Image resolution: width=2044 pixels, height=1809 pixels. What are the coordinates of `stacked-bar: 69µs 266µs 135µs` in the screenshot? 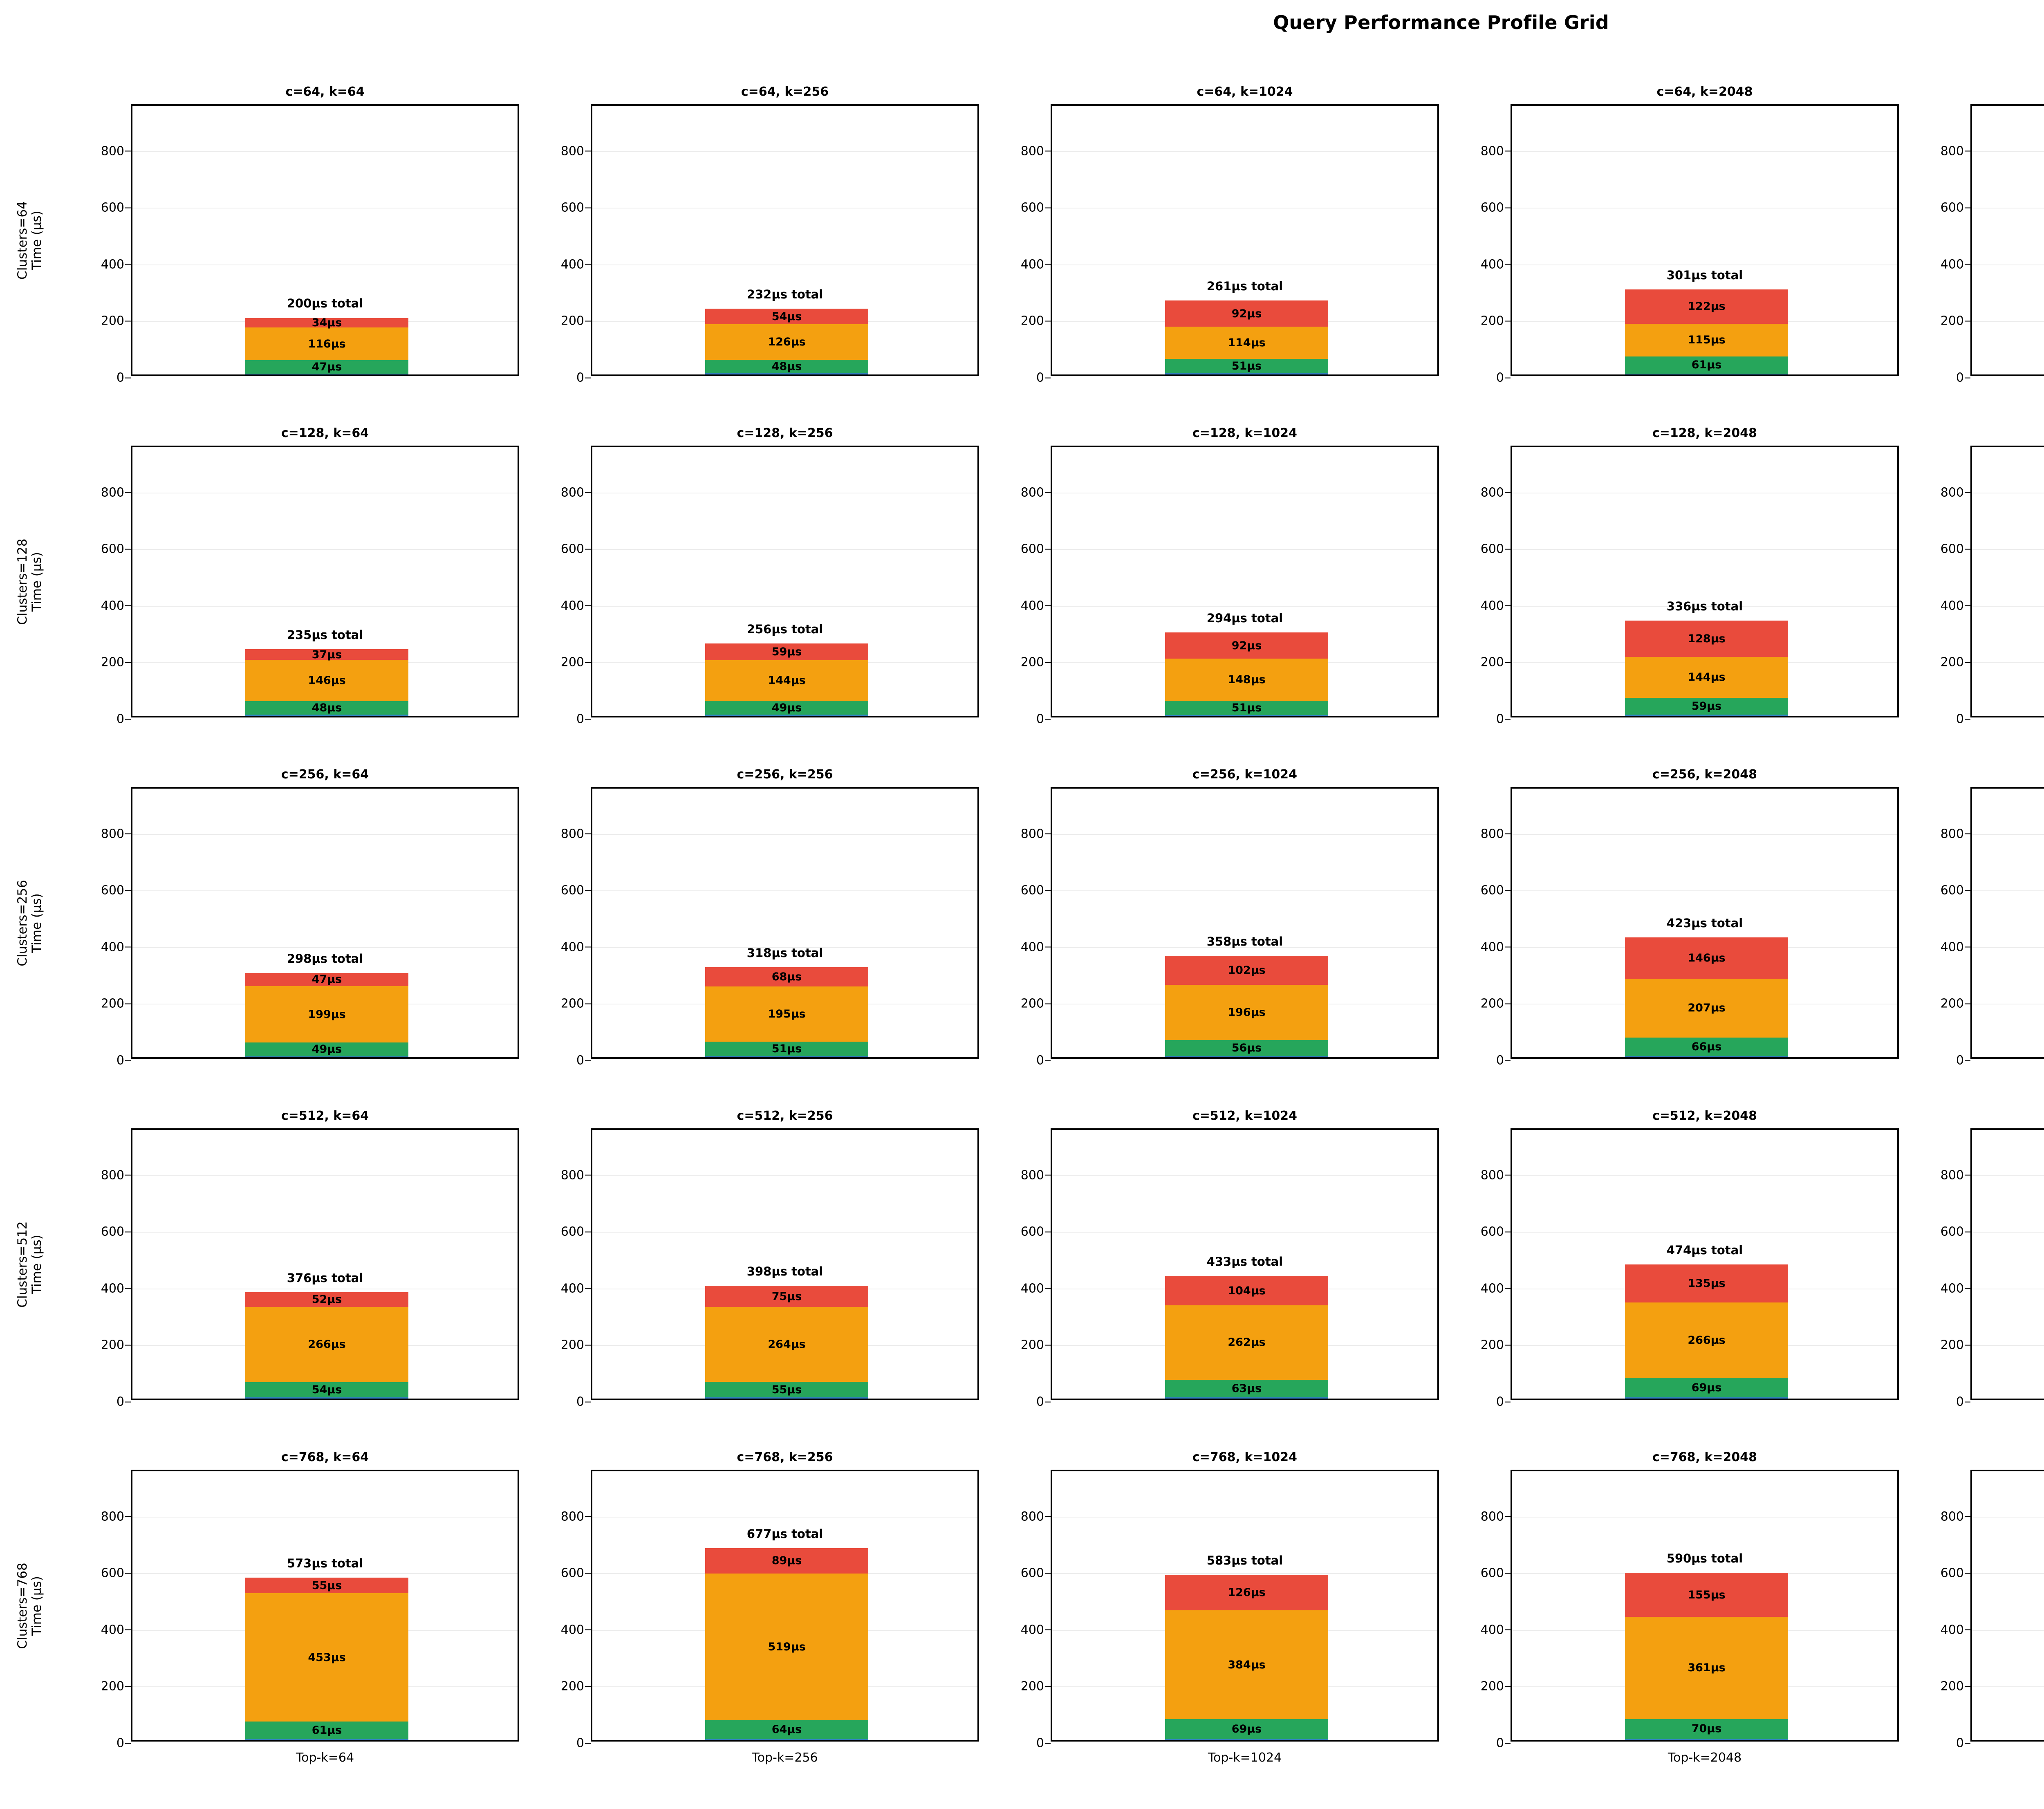 It's located at (1707, 1331).